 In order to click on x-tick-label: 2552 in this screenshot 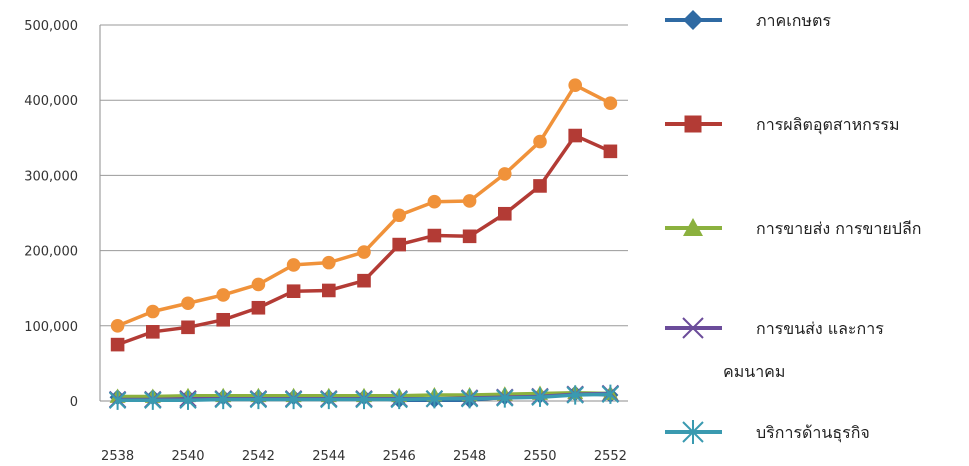, I will do `click(610, 456)`.